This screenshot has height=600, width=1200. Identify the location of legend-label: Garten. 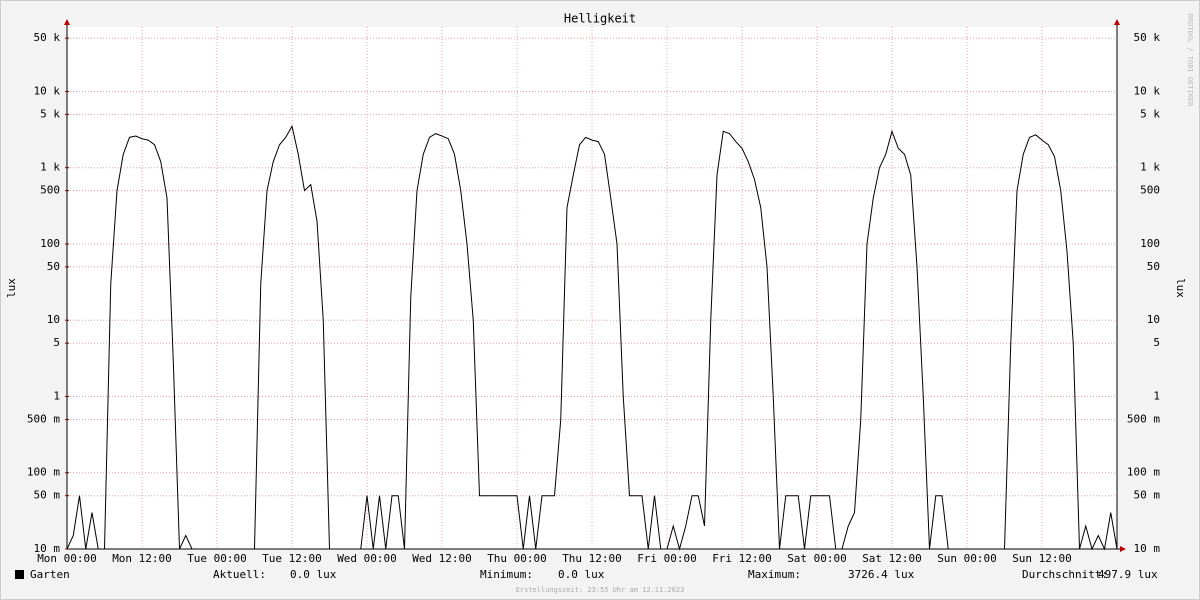
(50, 574).